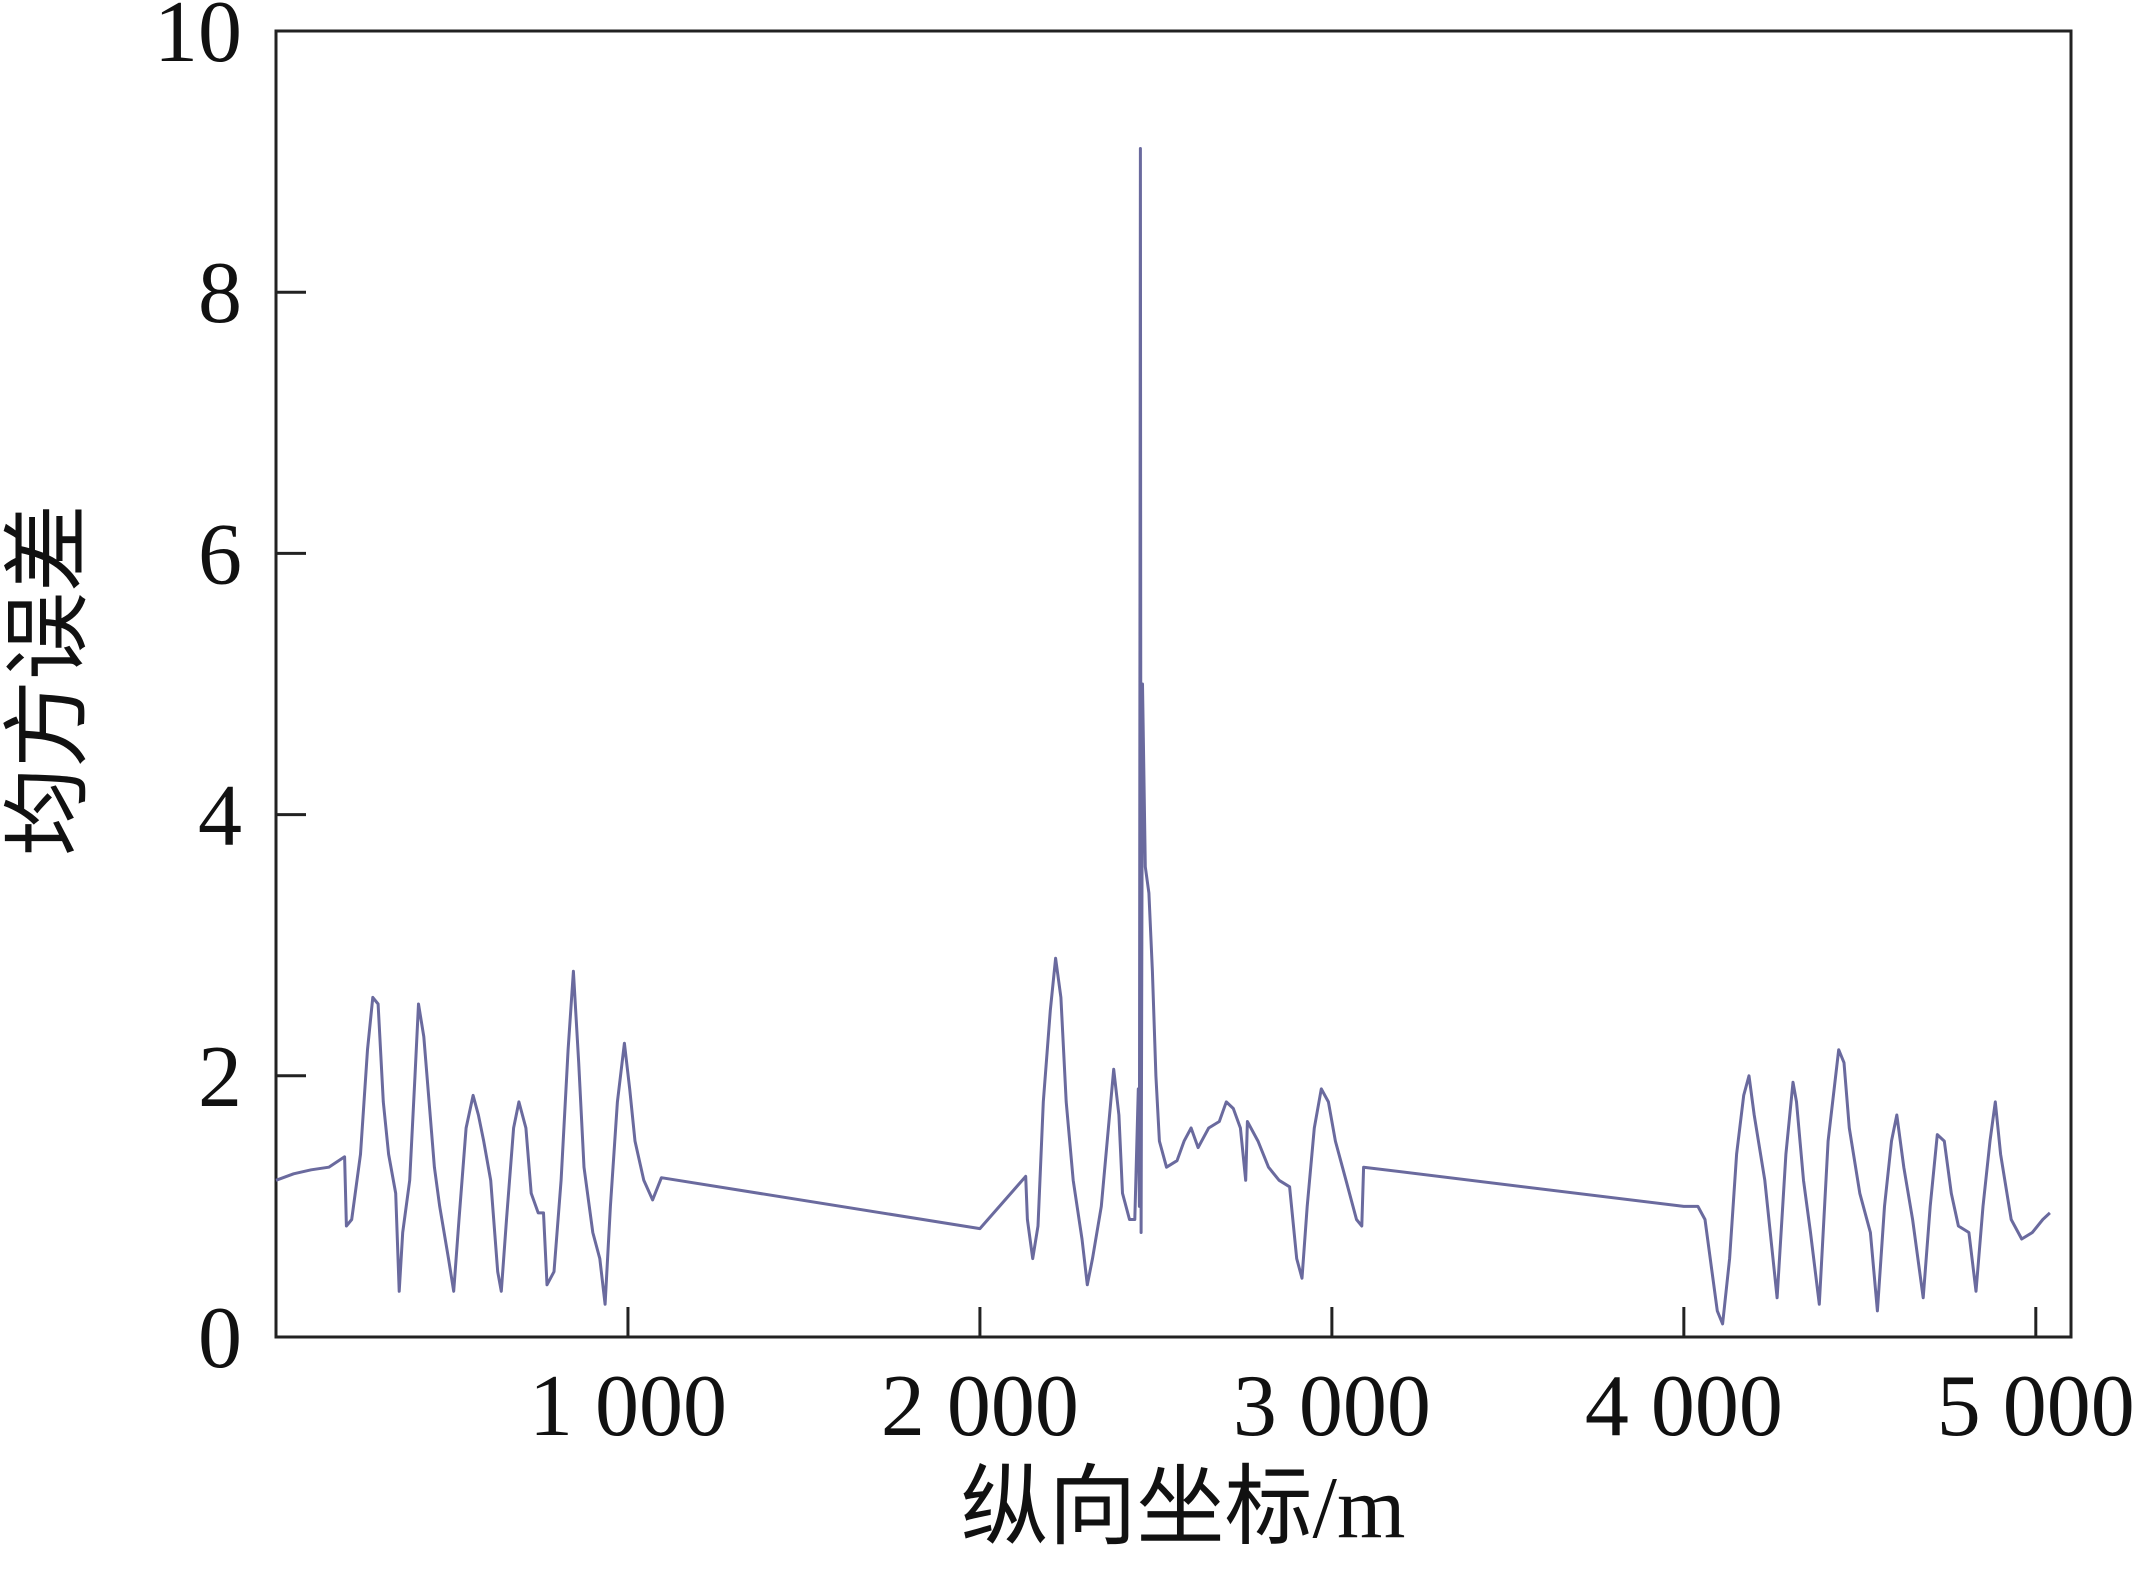 The height and width of the screenshot is (1585, 2132). Describe the element at coordinates (198, 40) in the screenshot. I see `y-tick-label: 10` at that location.